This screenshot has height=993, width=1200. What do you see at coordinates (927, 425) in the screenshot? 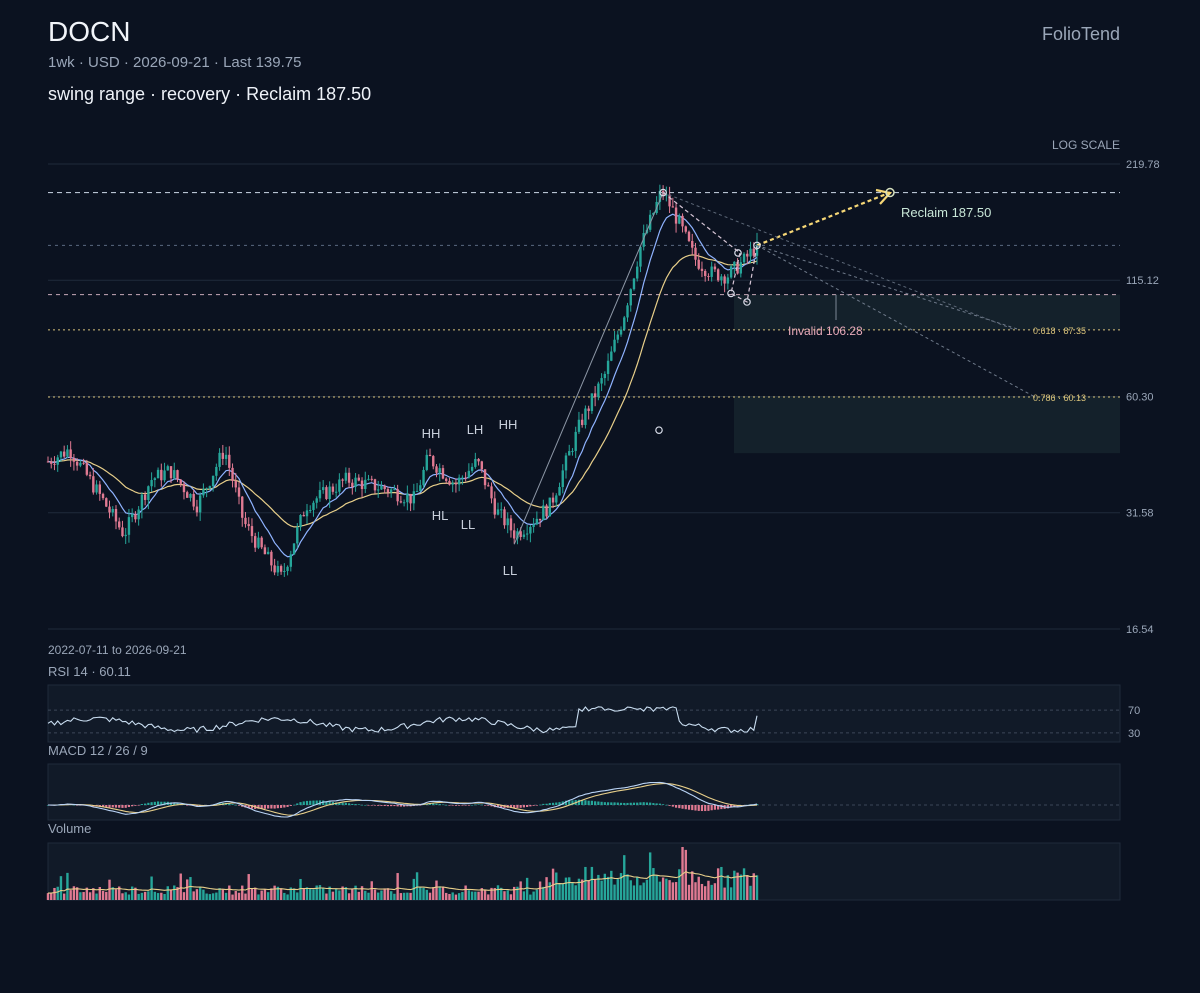
I see `fib-zone` at bounding box center [927, 425].